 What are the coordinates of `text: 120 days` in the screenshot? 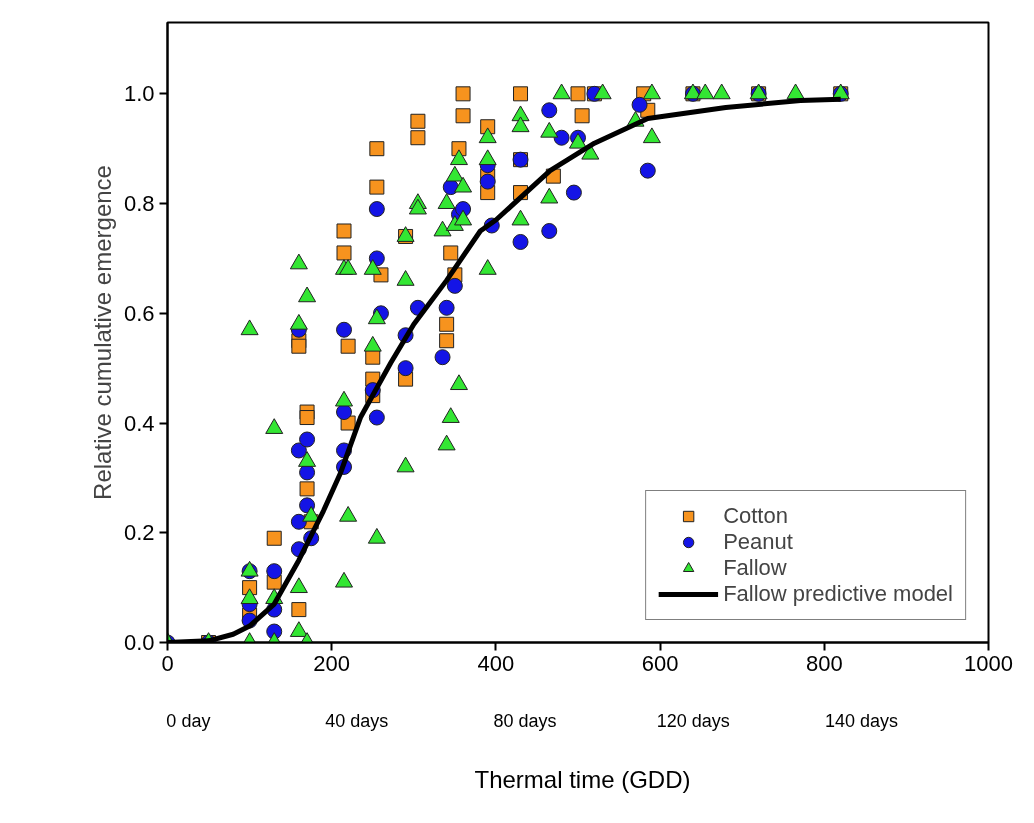 It's located at (693, 721).